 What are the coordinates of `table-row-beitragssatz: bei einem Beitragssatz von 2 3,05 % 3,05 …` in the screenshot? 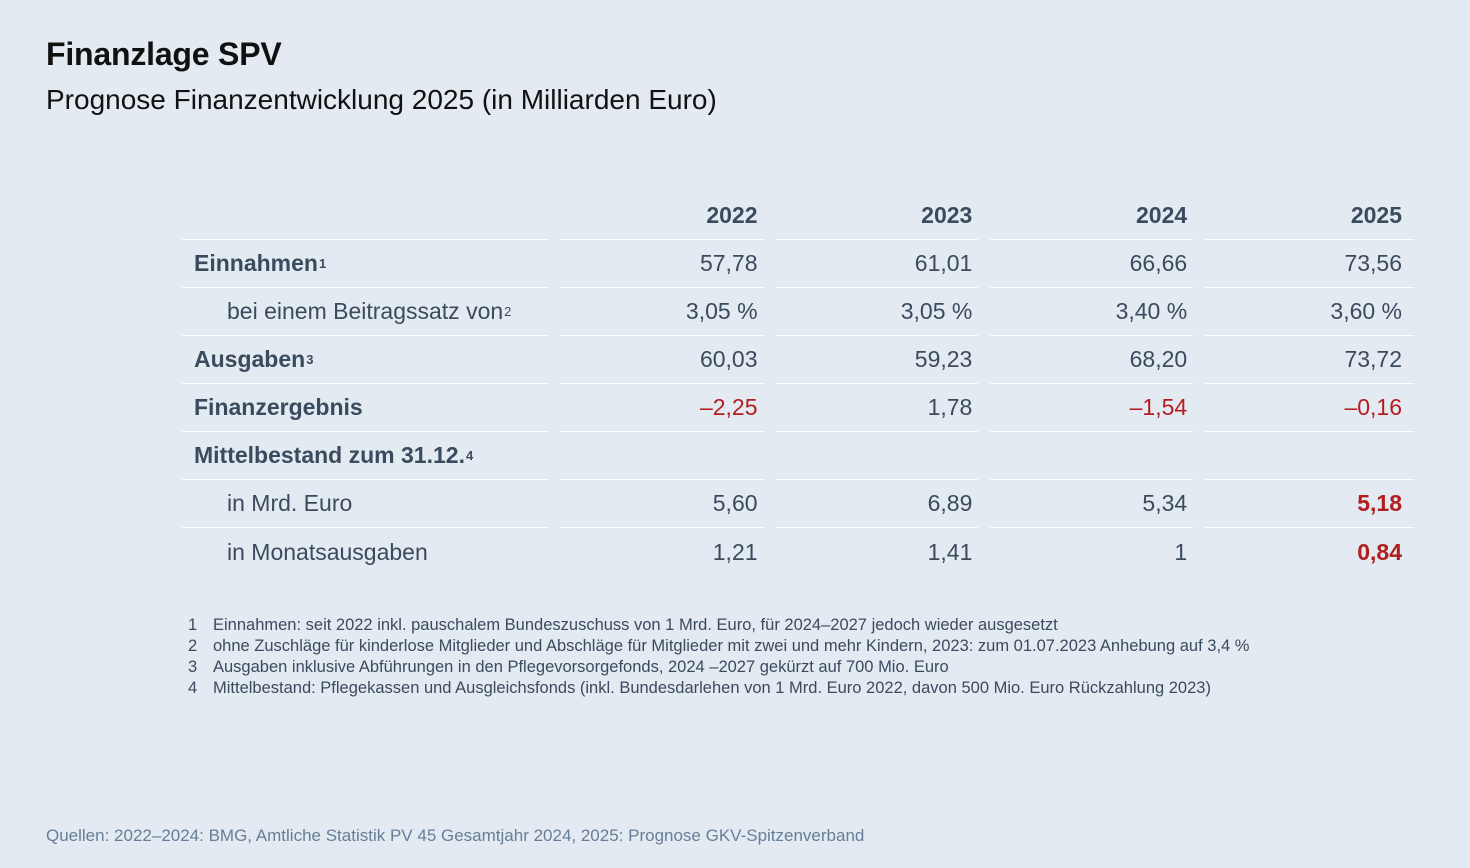 It's located at (798, 312).